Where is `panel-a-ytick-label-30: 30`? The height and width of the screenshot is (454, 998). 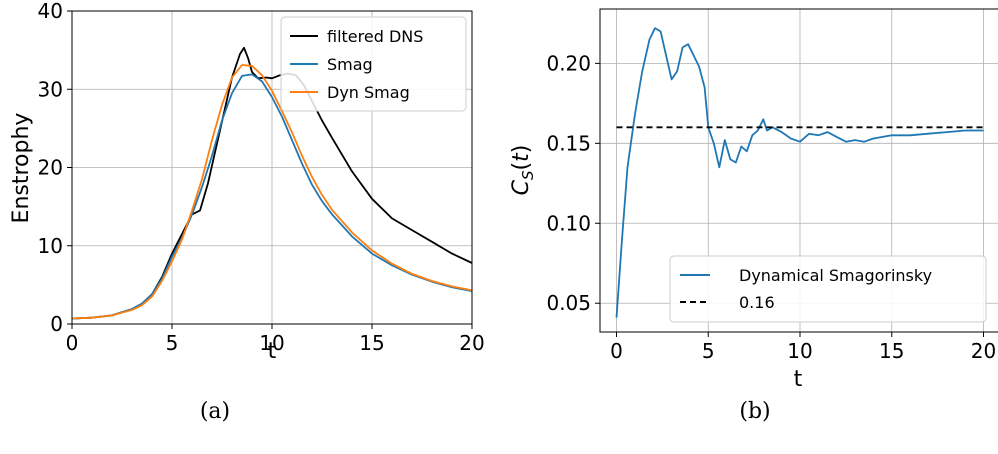 panel-a-ytick-label-30: 30 is located at coordinates (50, 89).